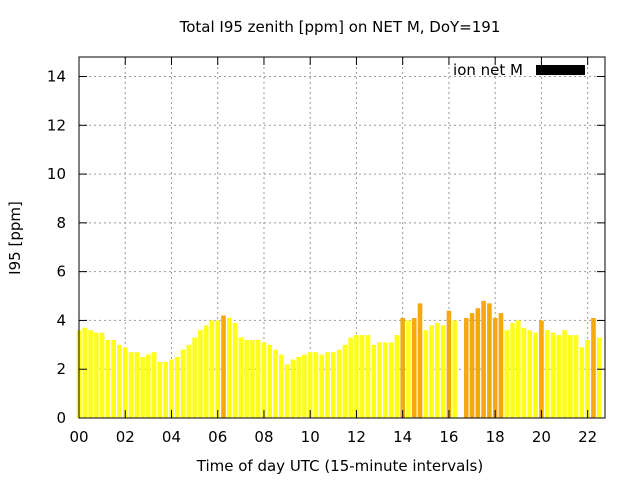 Image resolution: width=640 pixels, height=480 pixels. Describe the element at coordinates (310, 437) in the screenshot. I see `x-tick-label: 10` at that location.